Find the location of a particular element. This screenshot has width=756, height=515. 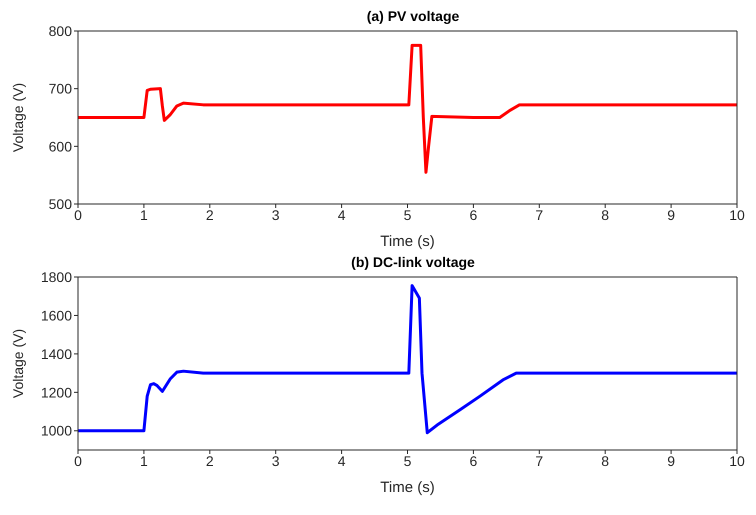

y-tick-label: 700 is located at coordinates (60, 88).